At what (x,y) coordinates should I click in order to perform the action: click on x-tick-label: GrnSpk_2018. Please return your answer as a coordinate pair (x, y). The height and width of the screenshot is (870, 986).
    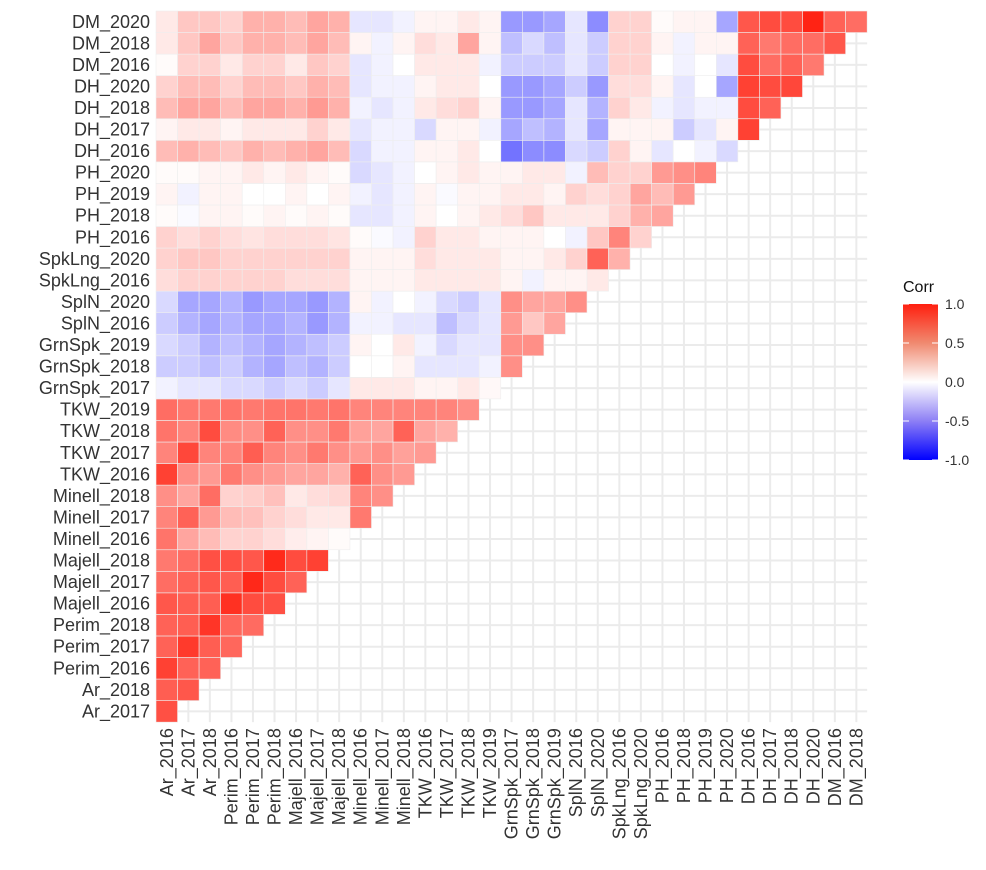
    Looking at the image, I should click on (533, 783).